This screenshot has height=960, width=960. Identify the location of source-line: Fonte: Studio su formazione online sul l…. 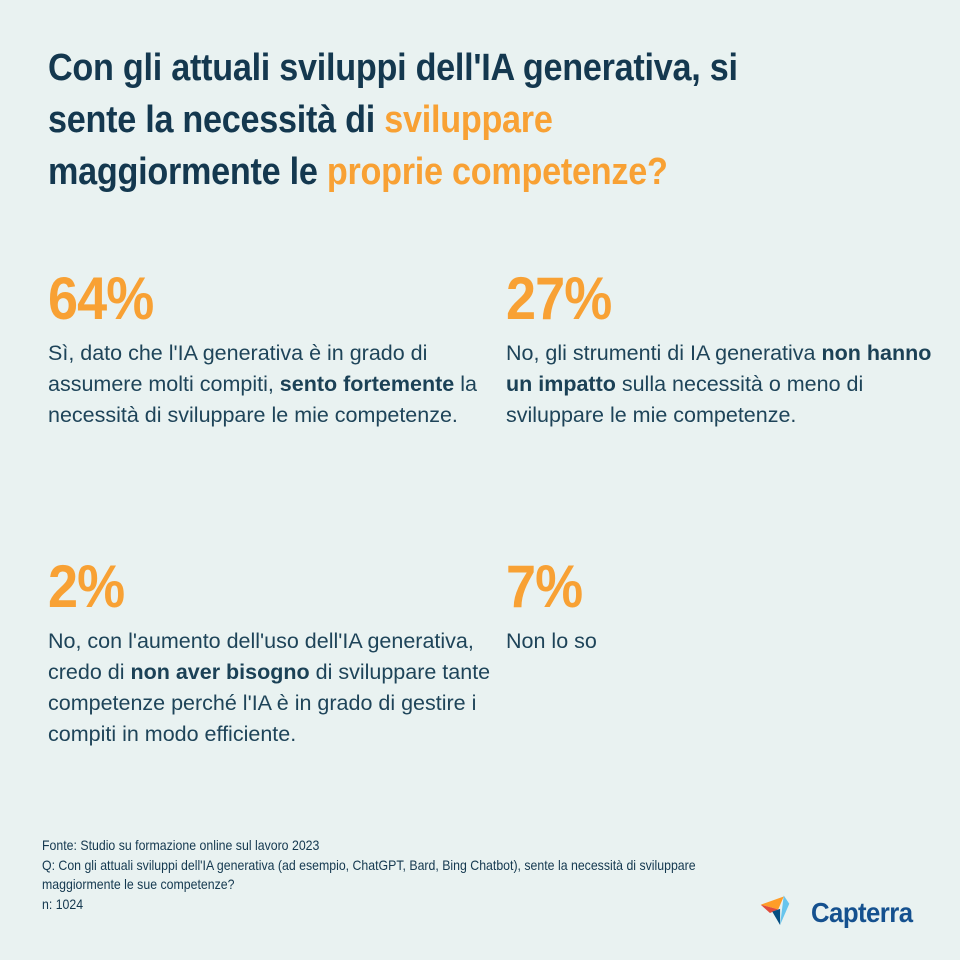
(181, 845).